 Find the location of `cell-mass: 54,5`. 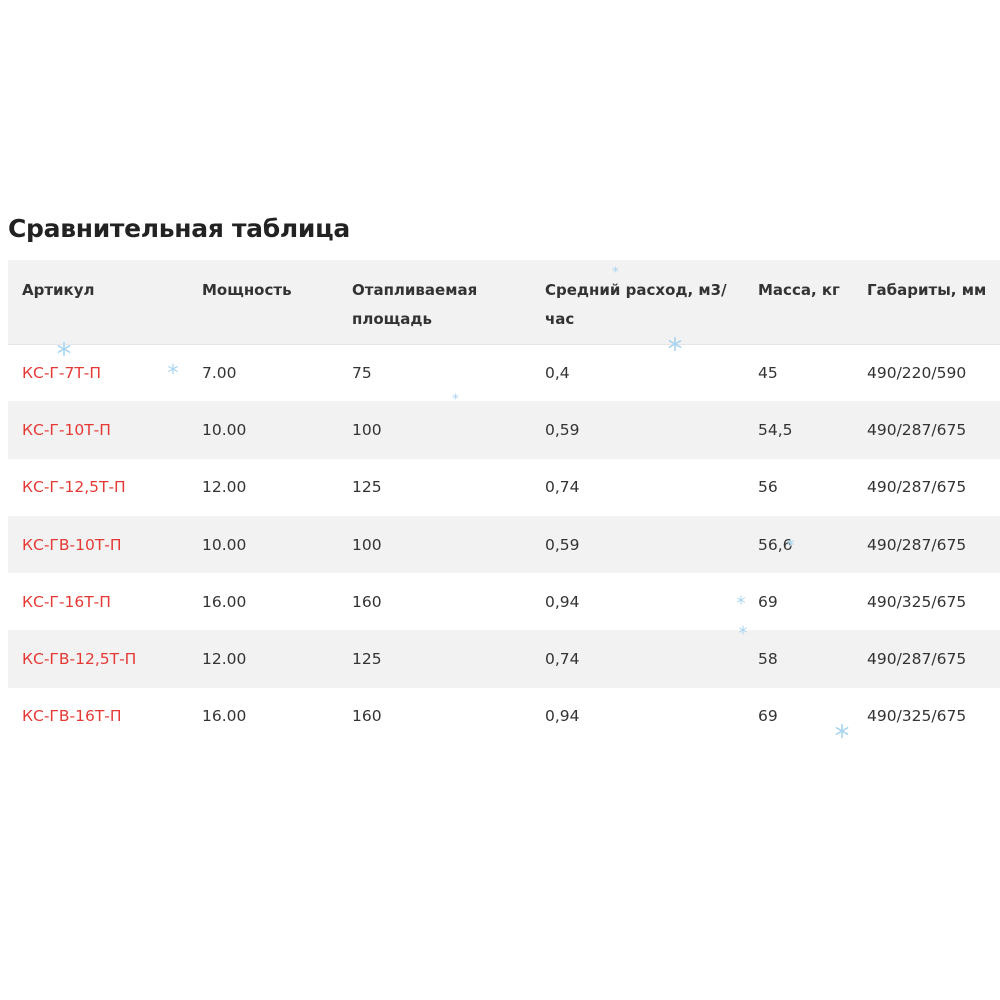

cell-mass: 54,5 is located at coordinates (798, 430).